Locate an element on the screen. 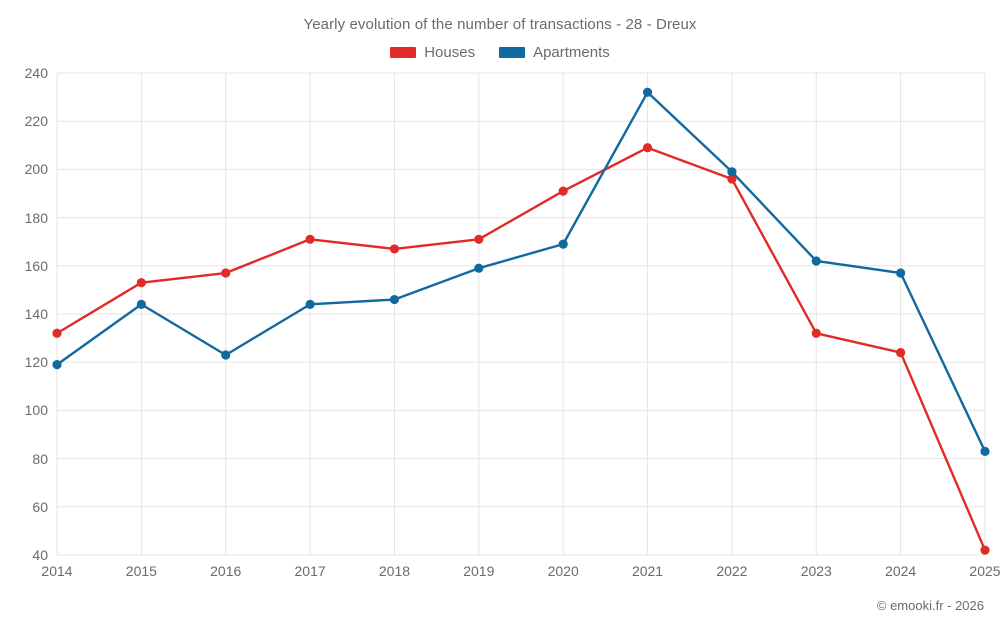 Image resolution: width=1000 pixels, height=625 pixels. legend-item-houses: Houses is located at coordinates (432, 52).